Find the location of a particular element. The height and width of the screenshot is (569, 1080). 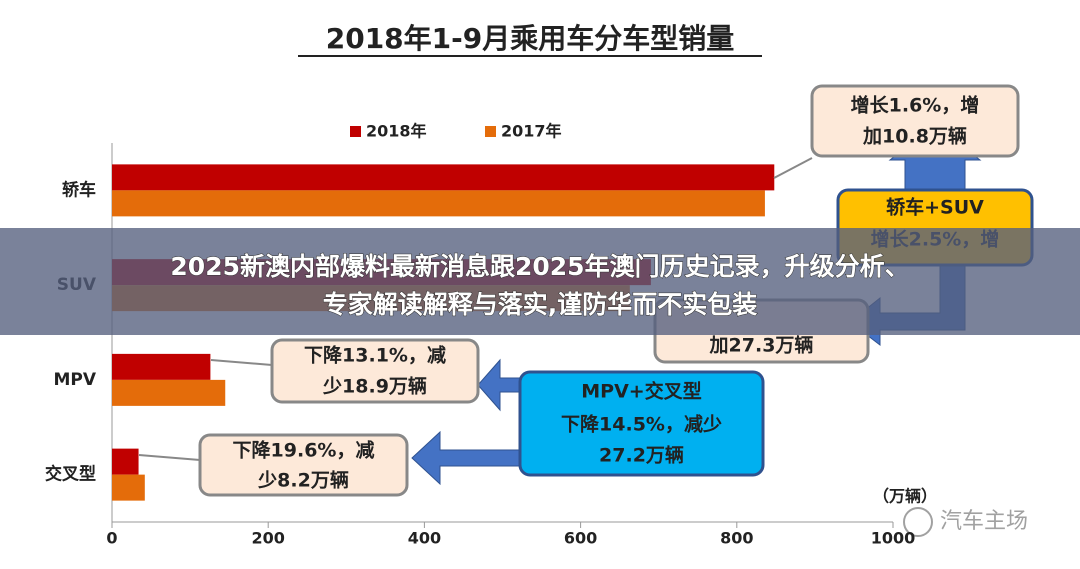

x-tick-label: 0 is located at coordinates (111, 538).